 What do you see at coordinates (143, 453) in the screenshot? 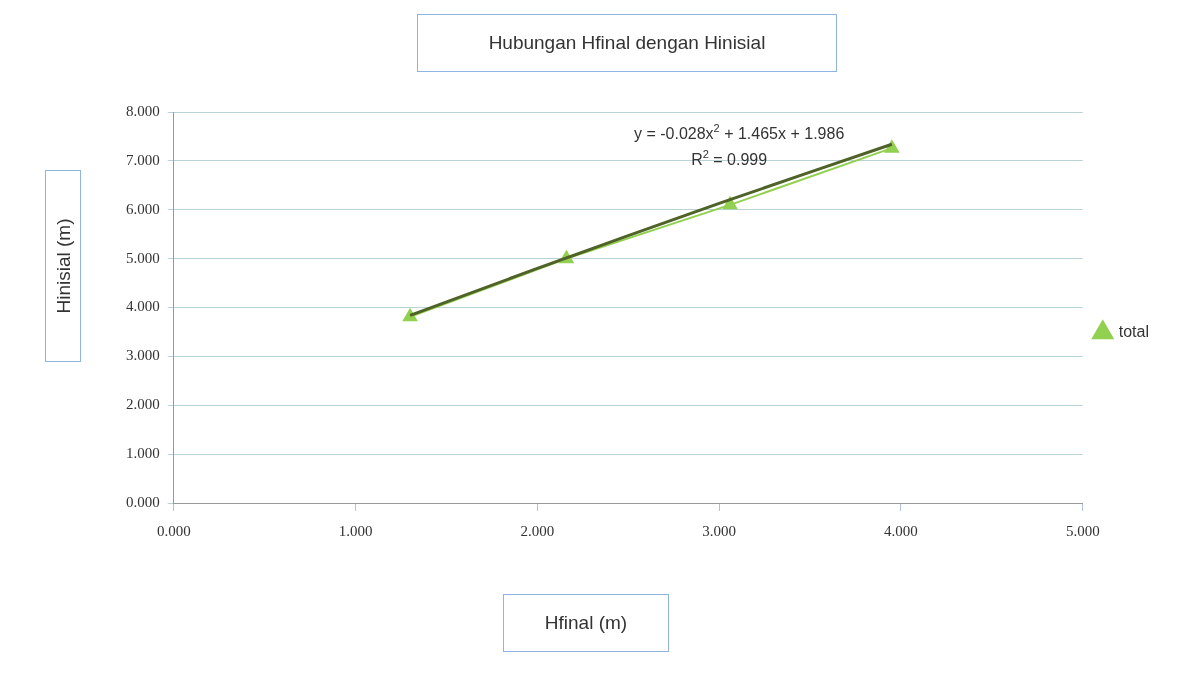
I see `y-tick-label: 1.000` at bounding box center [143, 453].